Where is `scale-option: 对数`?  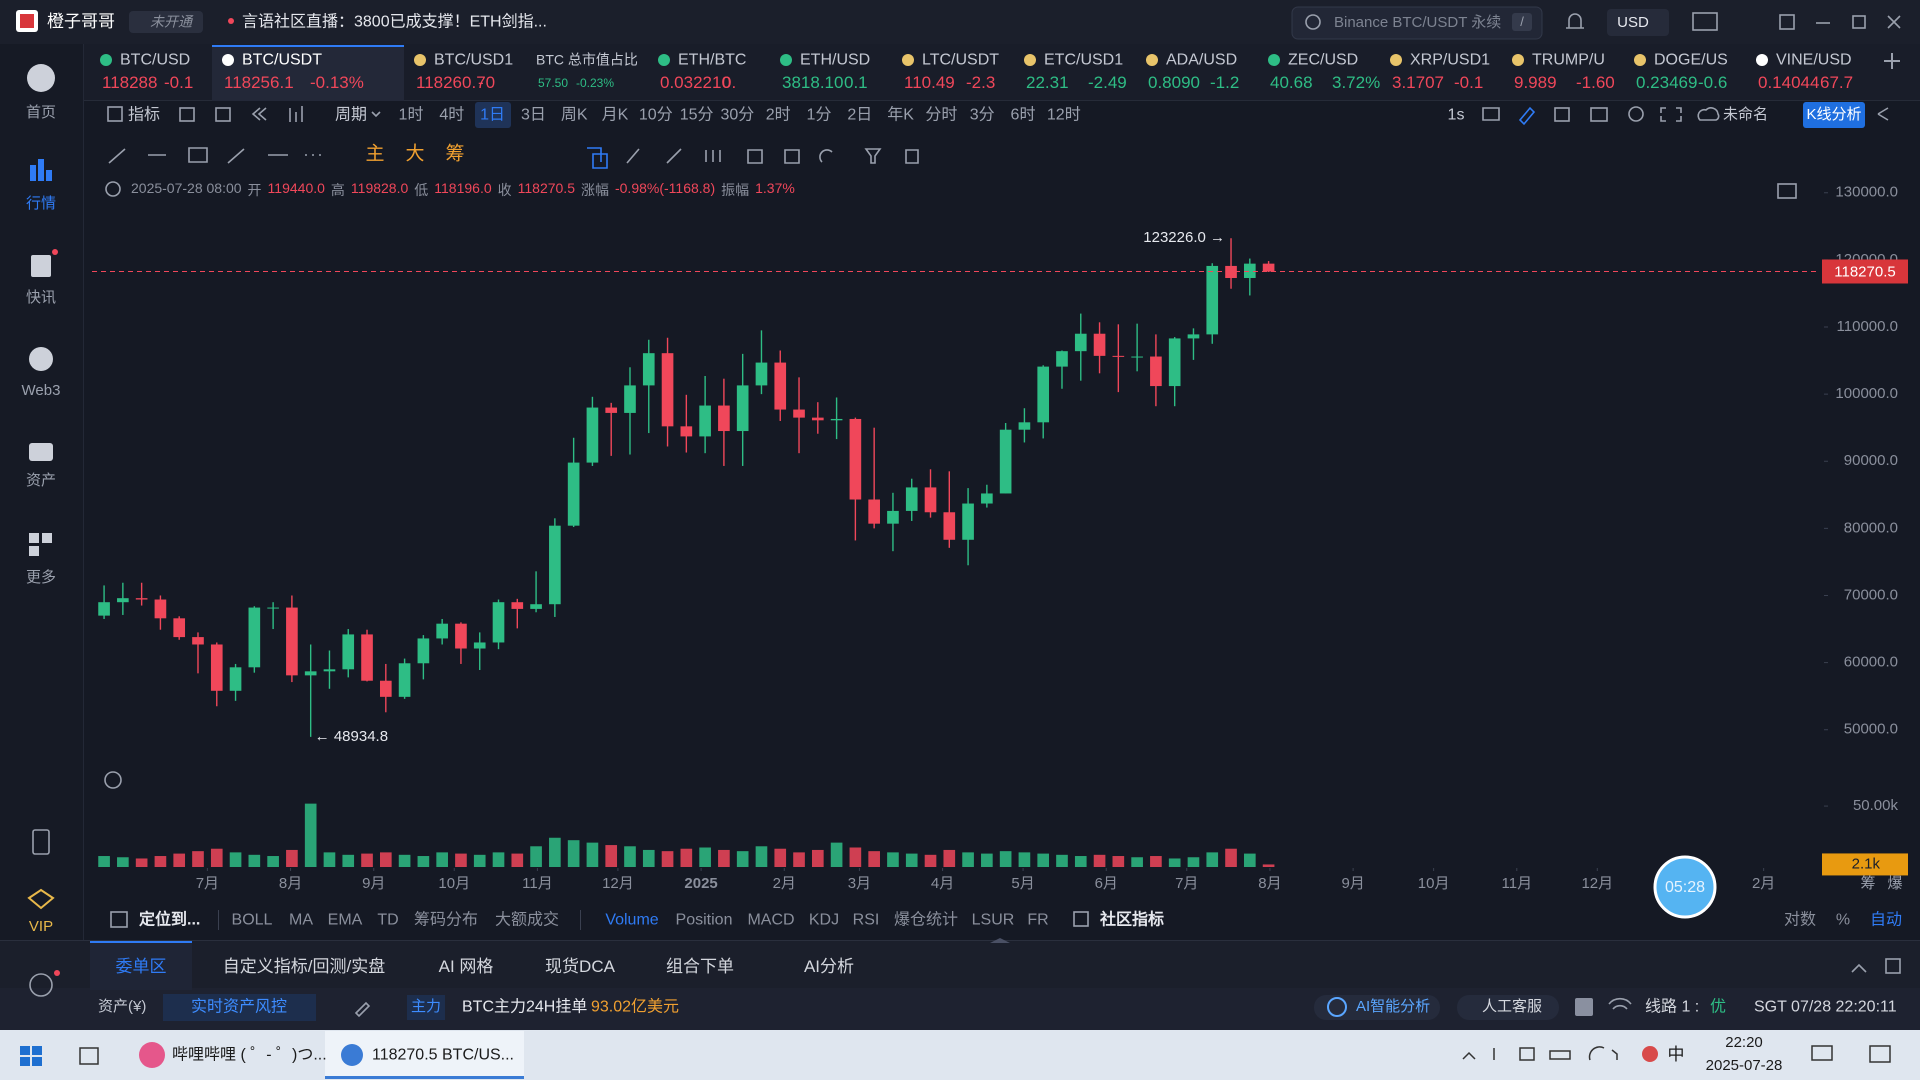
scale-option: 对数 is located at coordinates (1800, 920).